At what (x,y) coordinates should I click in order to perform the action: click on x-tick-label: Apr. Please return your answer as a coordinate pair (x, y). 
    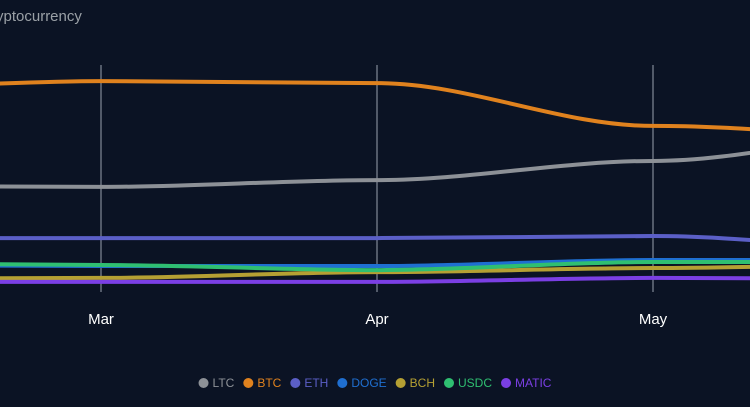
    Looking at the image, I should click on (376, 319).